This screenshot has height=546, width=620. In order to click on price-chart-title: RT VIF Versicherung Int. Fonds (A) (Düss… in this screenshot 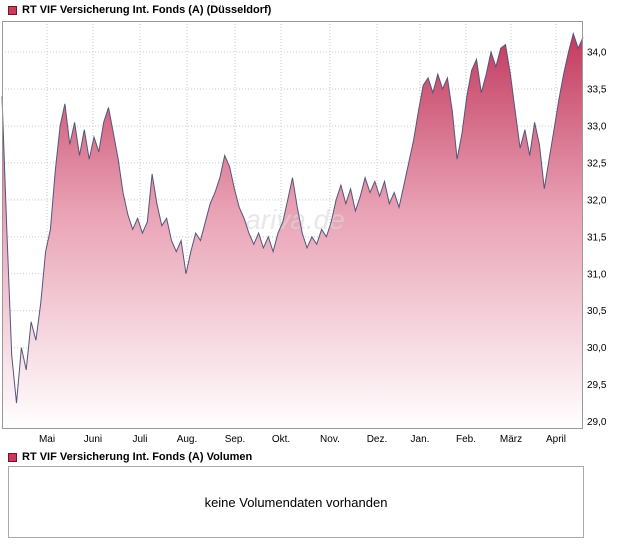, I will do `click(147, 10)`.